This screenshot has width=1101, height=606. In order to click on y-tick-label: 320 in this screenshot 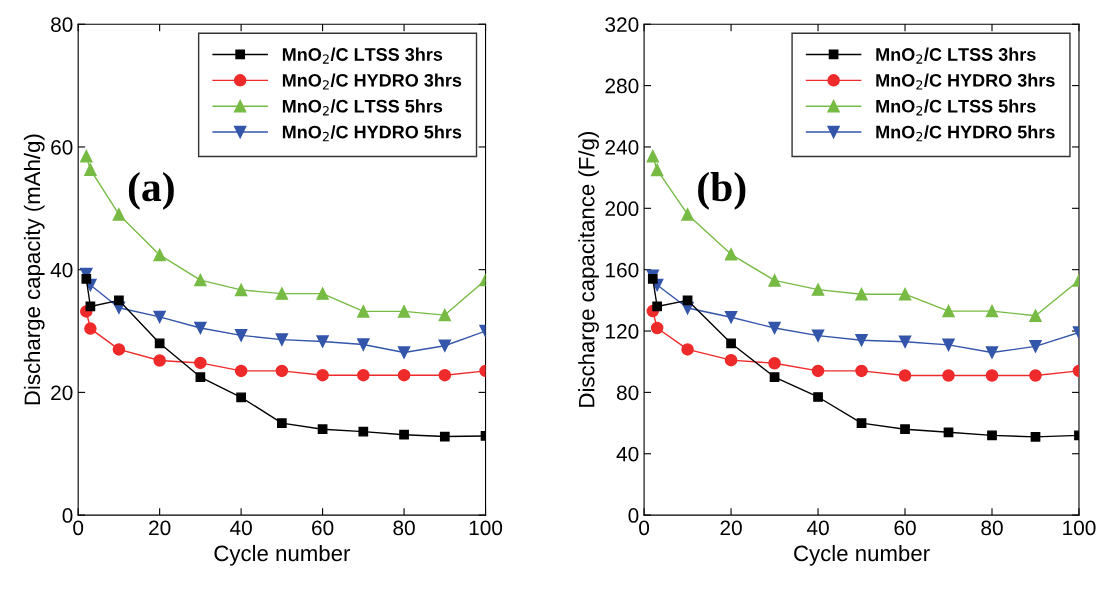, I will do `click(622, 24)`.